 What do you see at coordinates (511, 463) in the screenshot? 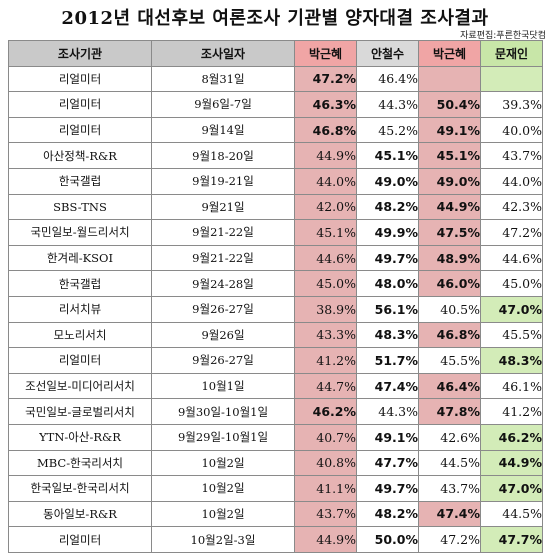
I see `cell-moon: 44.9%` at bounding box center [511, 463].